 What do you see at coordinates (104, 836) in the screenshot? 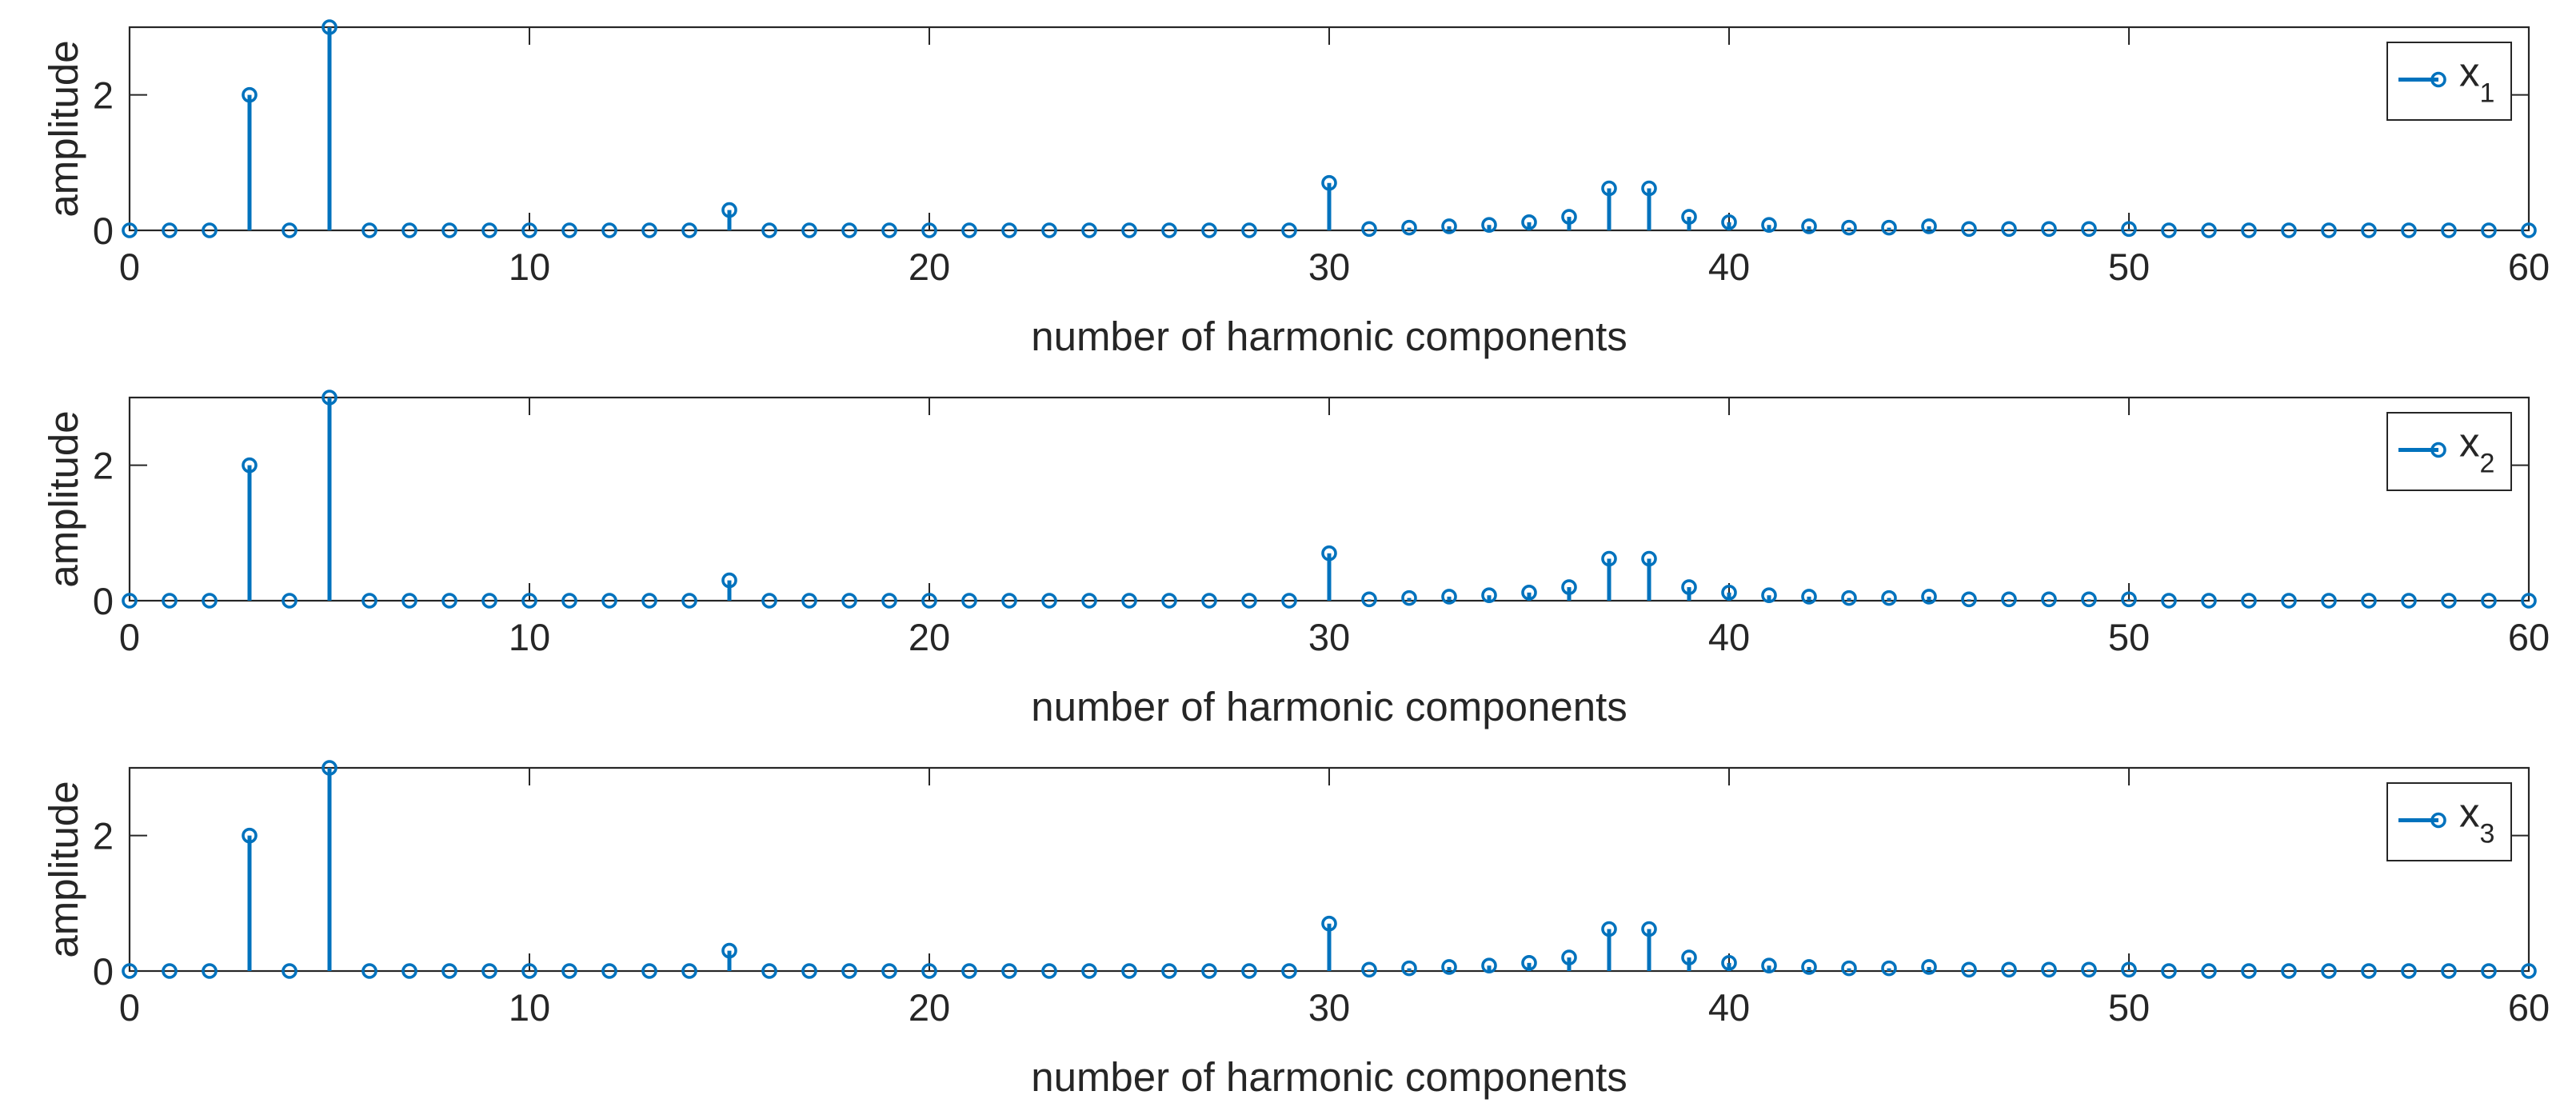
I see `y-tick-label: 2` at bounding box center [104, 836].